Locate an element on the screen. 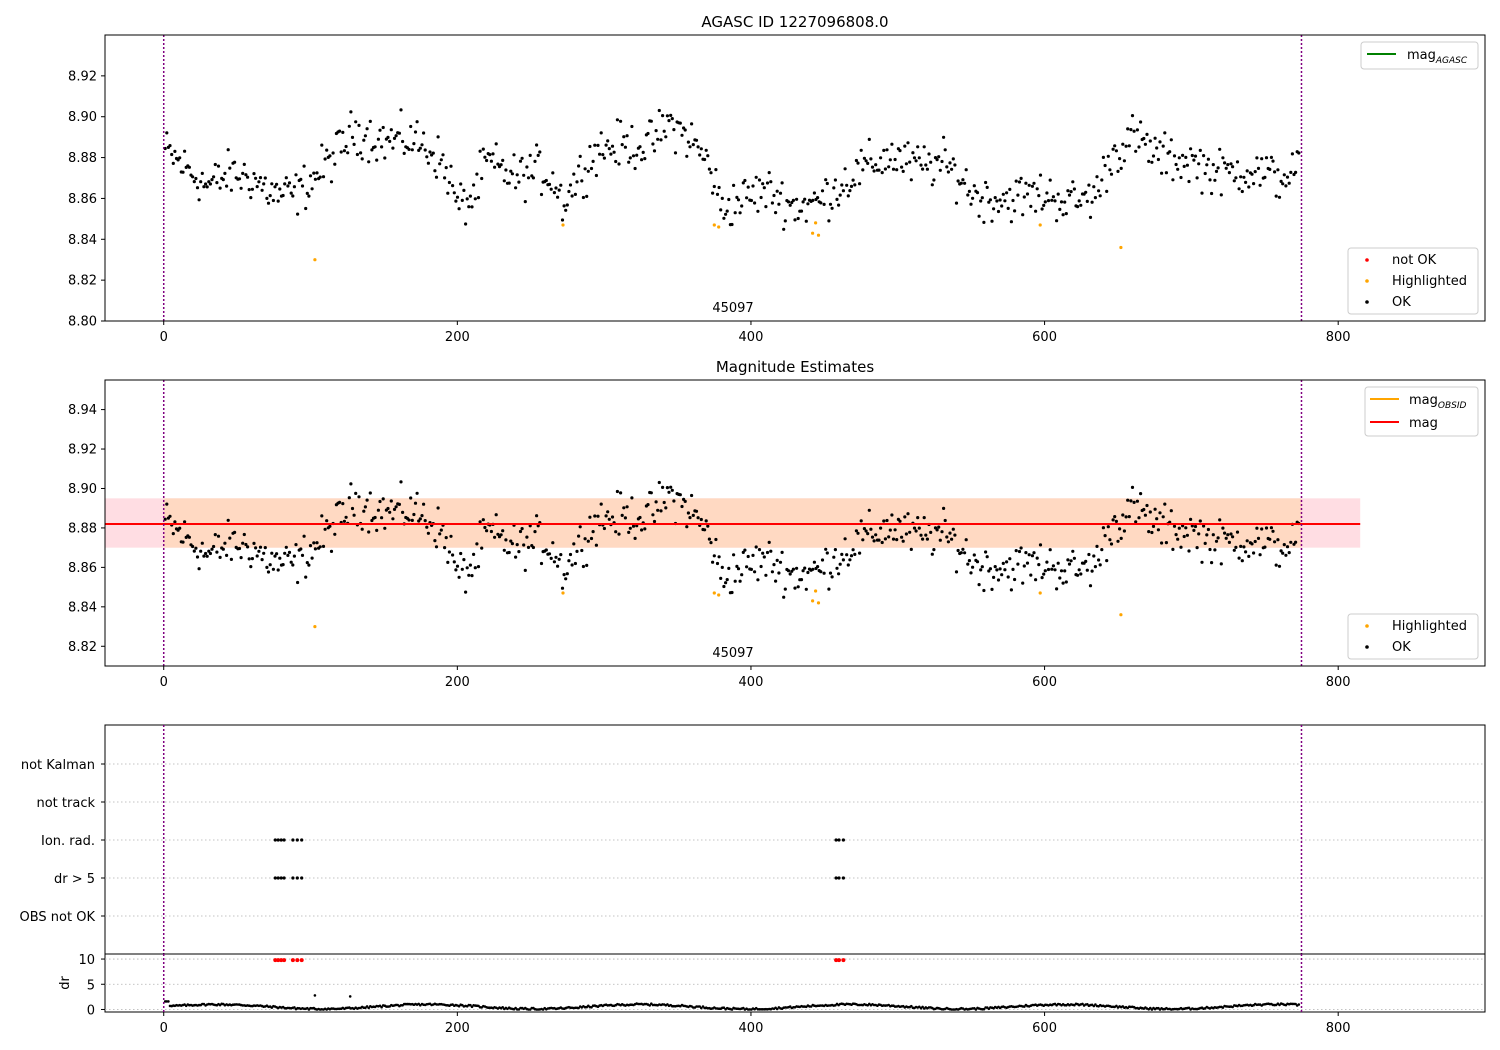  legend-marker-not-ok is located at coordinates (1367, 260).